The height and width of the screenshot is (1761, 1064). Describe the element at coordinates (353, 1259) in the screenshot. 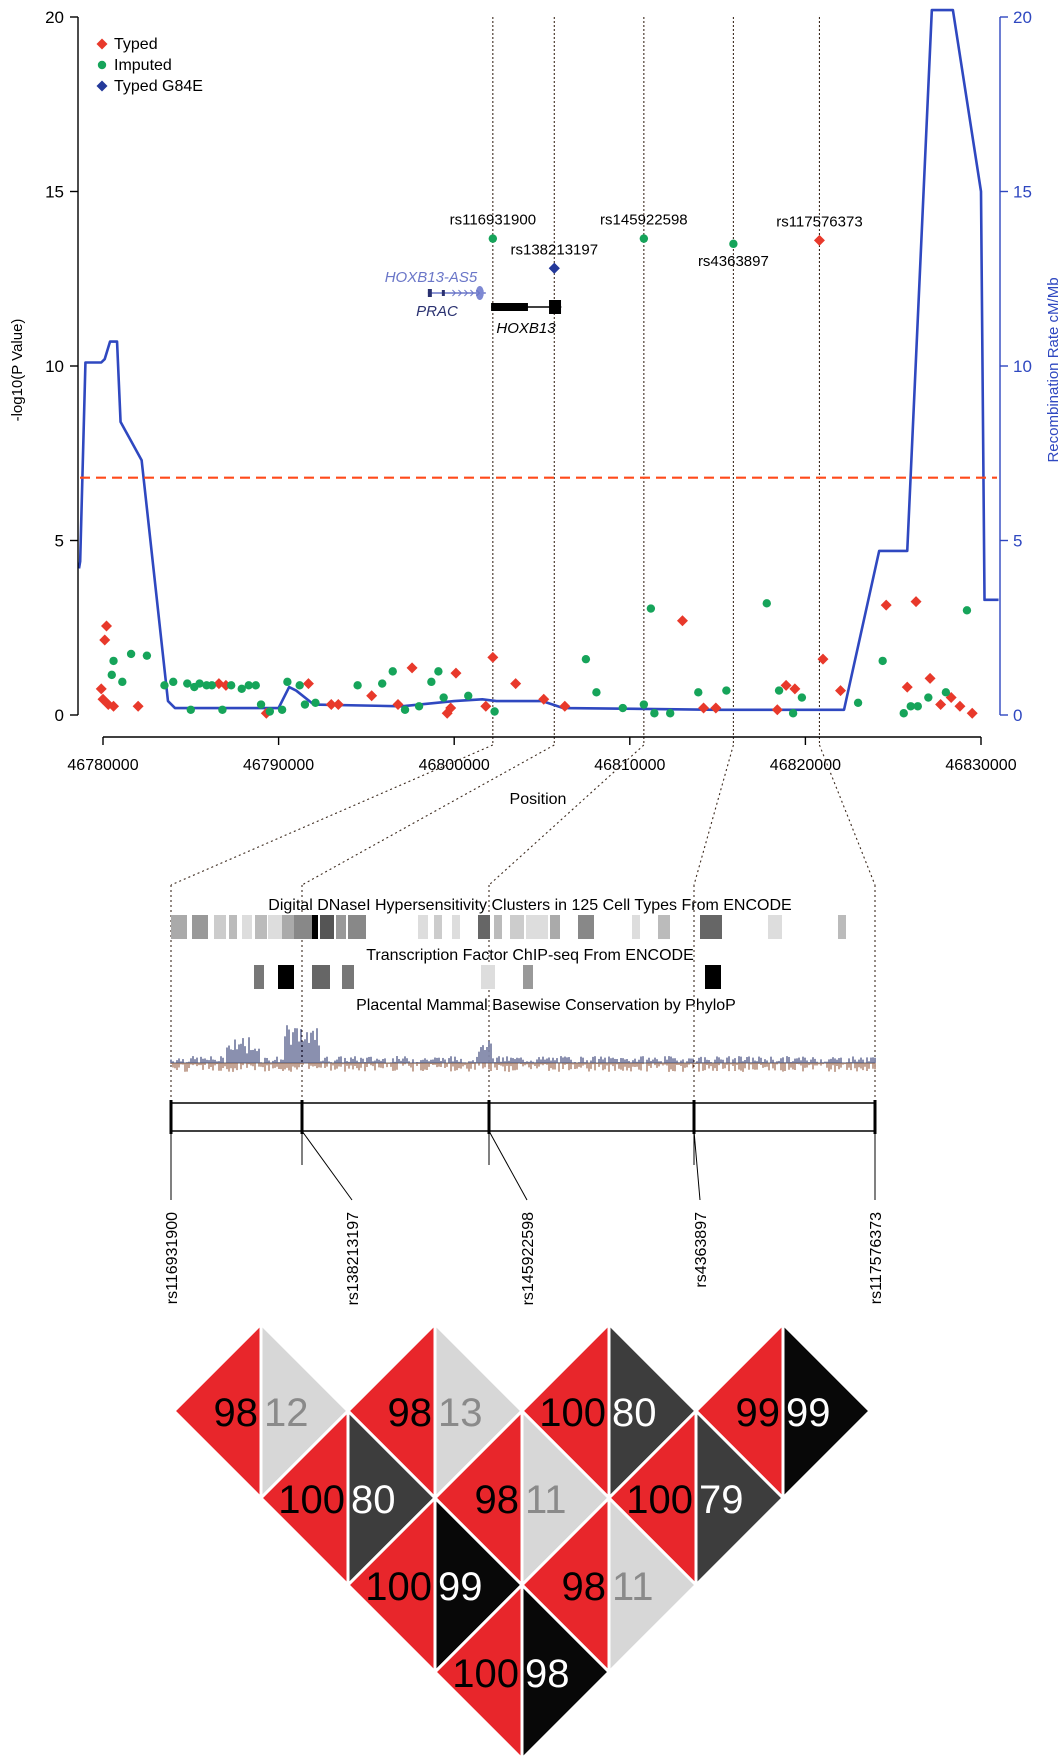

I see `snp-label: rs138213197` at that location.